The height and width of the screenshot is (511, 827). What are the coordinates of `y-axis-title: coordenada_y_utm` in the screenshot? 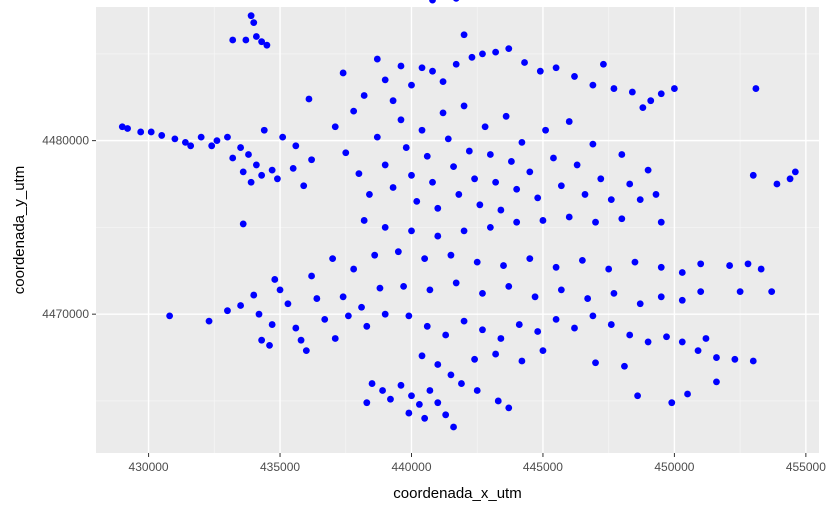 It's located at (19, 230).